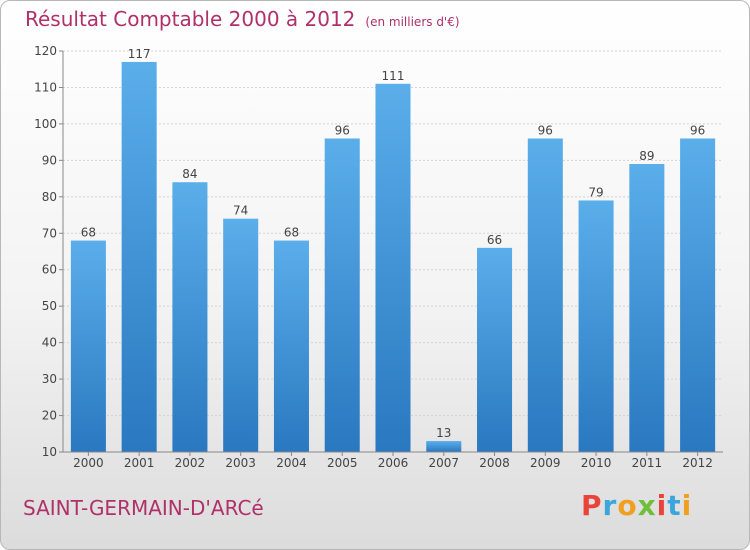  What do you see at coordinates (139, 54) in the screenshot?
I see `bar-value-label: 117` at bounding box center [139, 54].